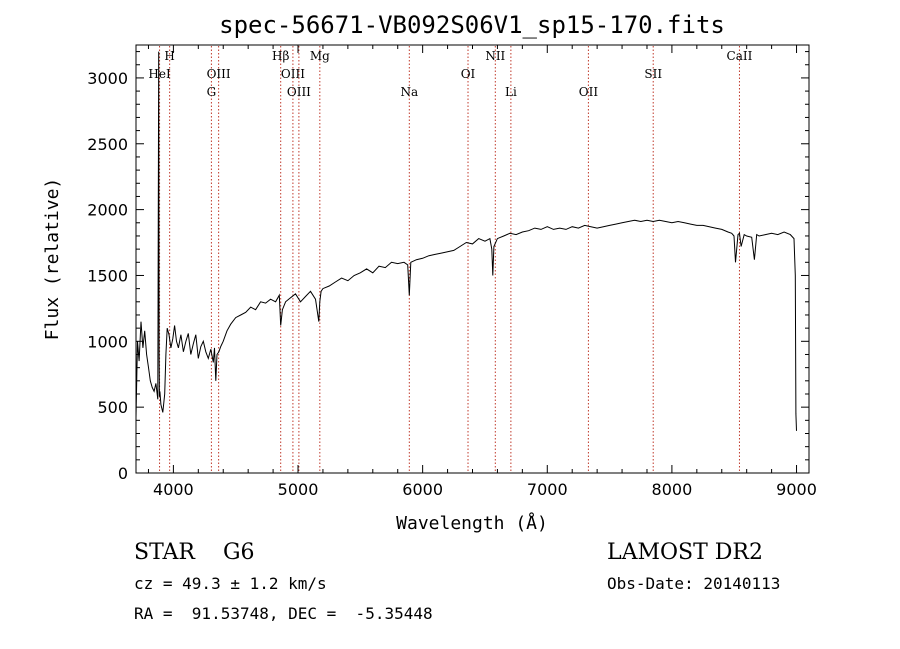  I want to click on line-label-6: OIII, so click(299, 92).